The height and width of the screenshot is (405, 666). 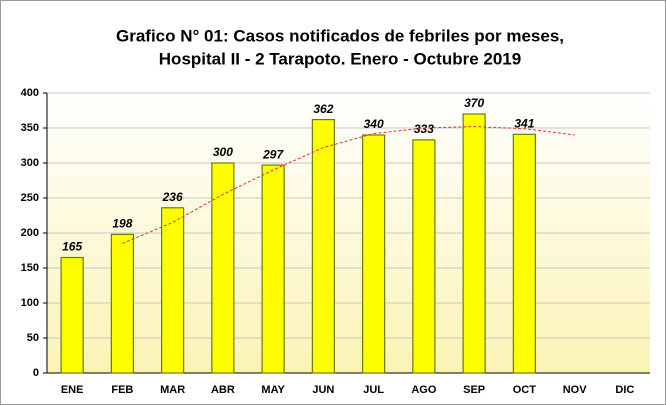 I want to click on y-tick-label: 300, so click(x=30, y=163).